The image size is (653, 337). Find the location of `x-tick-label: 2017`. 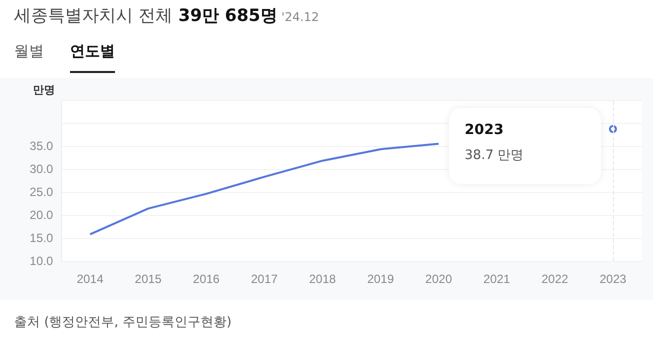

x-tick-label: 2017 is located at coordinates (264, 279).